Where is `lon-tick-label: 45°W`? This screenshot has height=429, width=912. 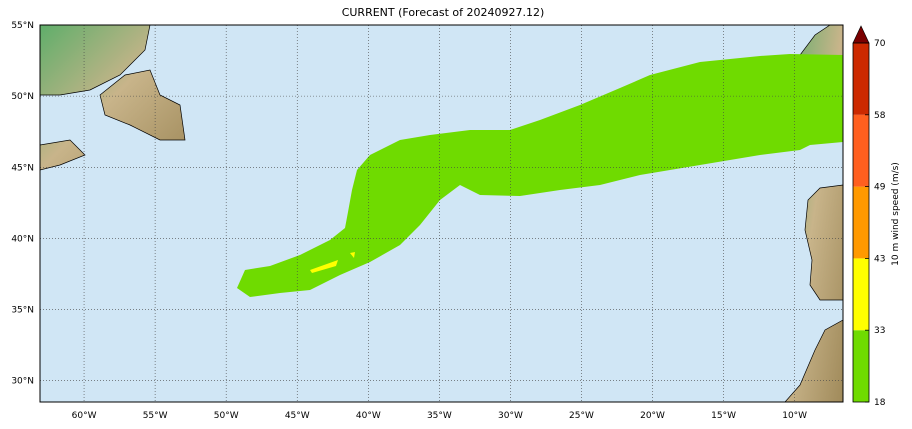 lon-tick-label: 45°W is located at coordinates (297, 416).